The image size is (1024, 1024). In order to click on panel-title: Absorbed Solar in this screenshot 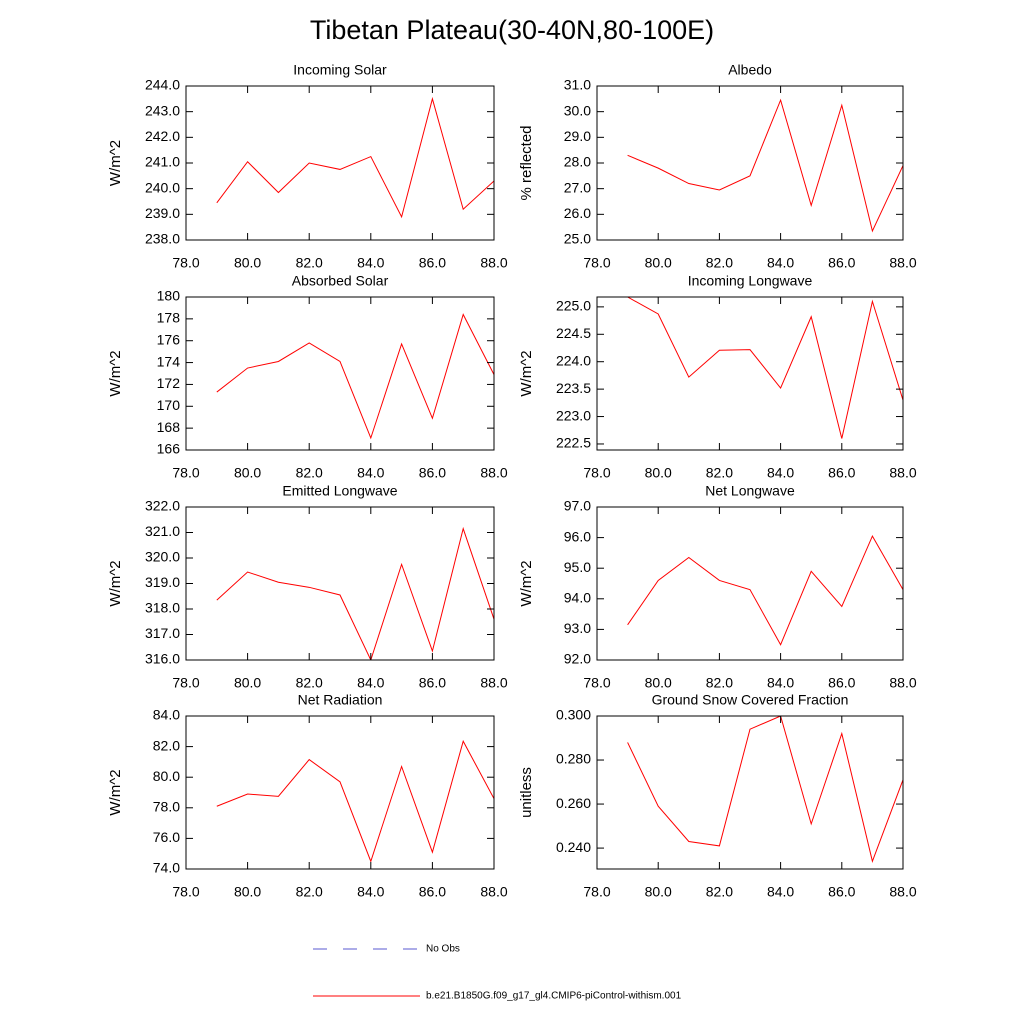, I will do `click(340, 281)`.